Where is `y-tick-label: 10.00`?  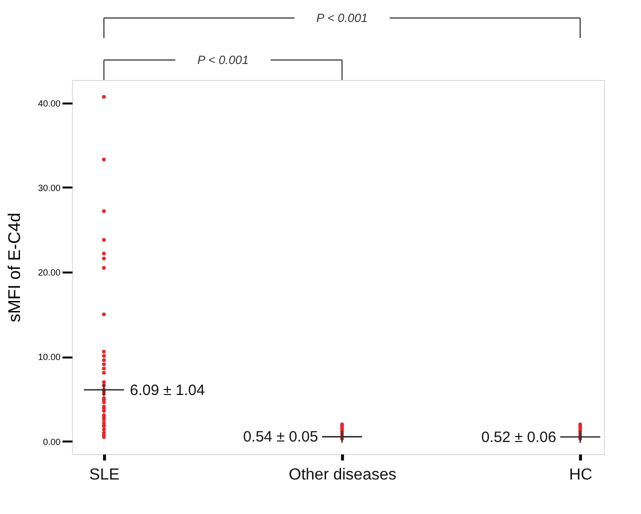
y-tick-label: 10.00 is located at coordinates (49, 357).